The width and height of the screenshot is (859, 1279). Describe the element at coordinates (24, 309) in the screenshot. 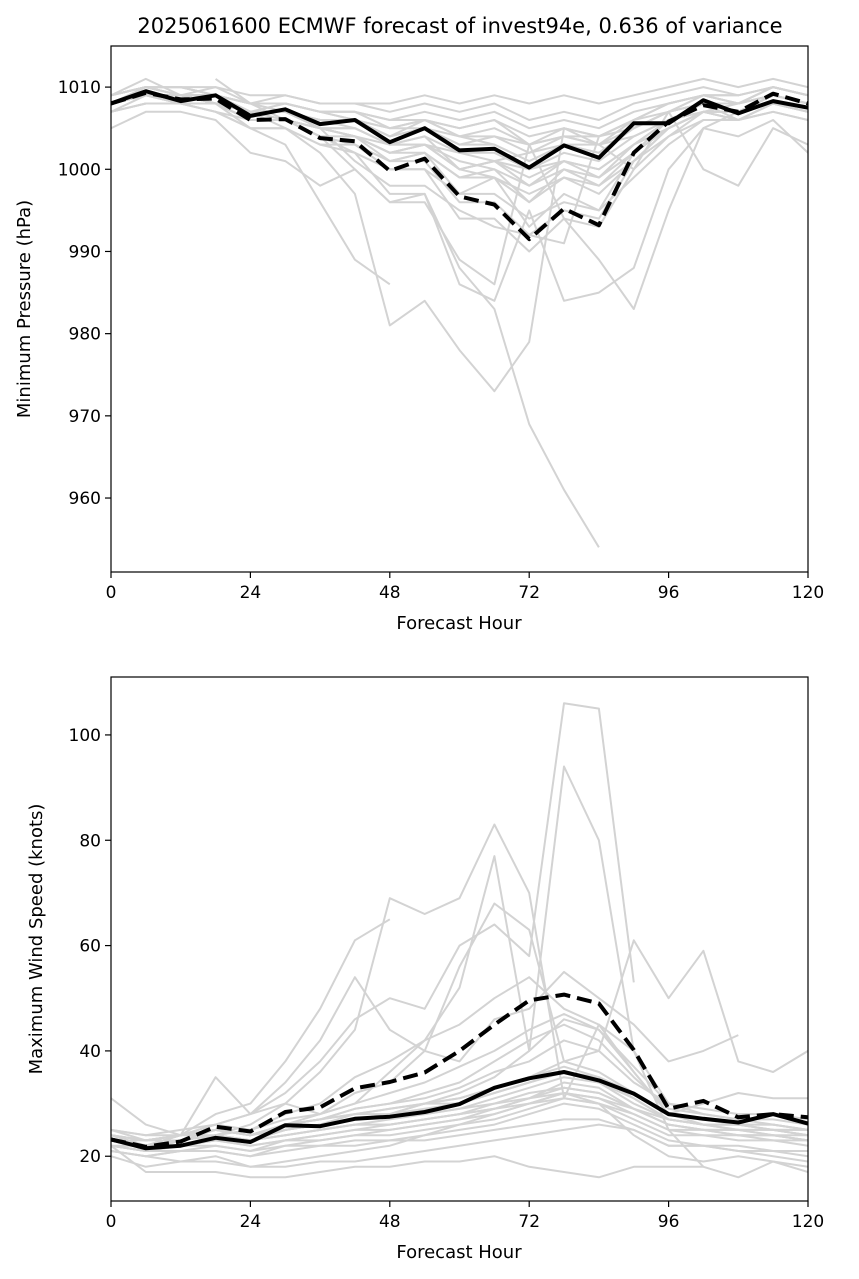

I see `pressure-y-axis-label: Minimum Pressure (hPa)` at that location.